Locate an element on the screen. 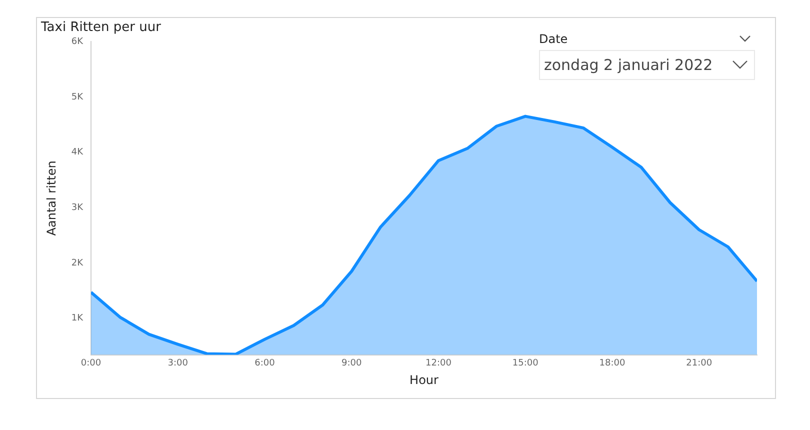 The height and width of the screenshot is (430, 810). x-tick-label: 0:00 is located at coordinates (91, 363).